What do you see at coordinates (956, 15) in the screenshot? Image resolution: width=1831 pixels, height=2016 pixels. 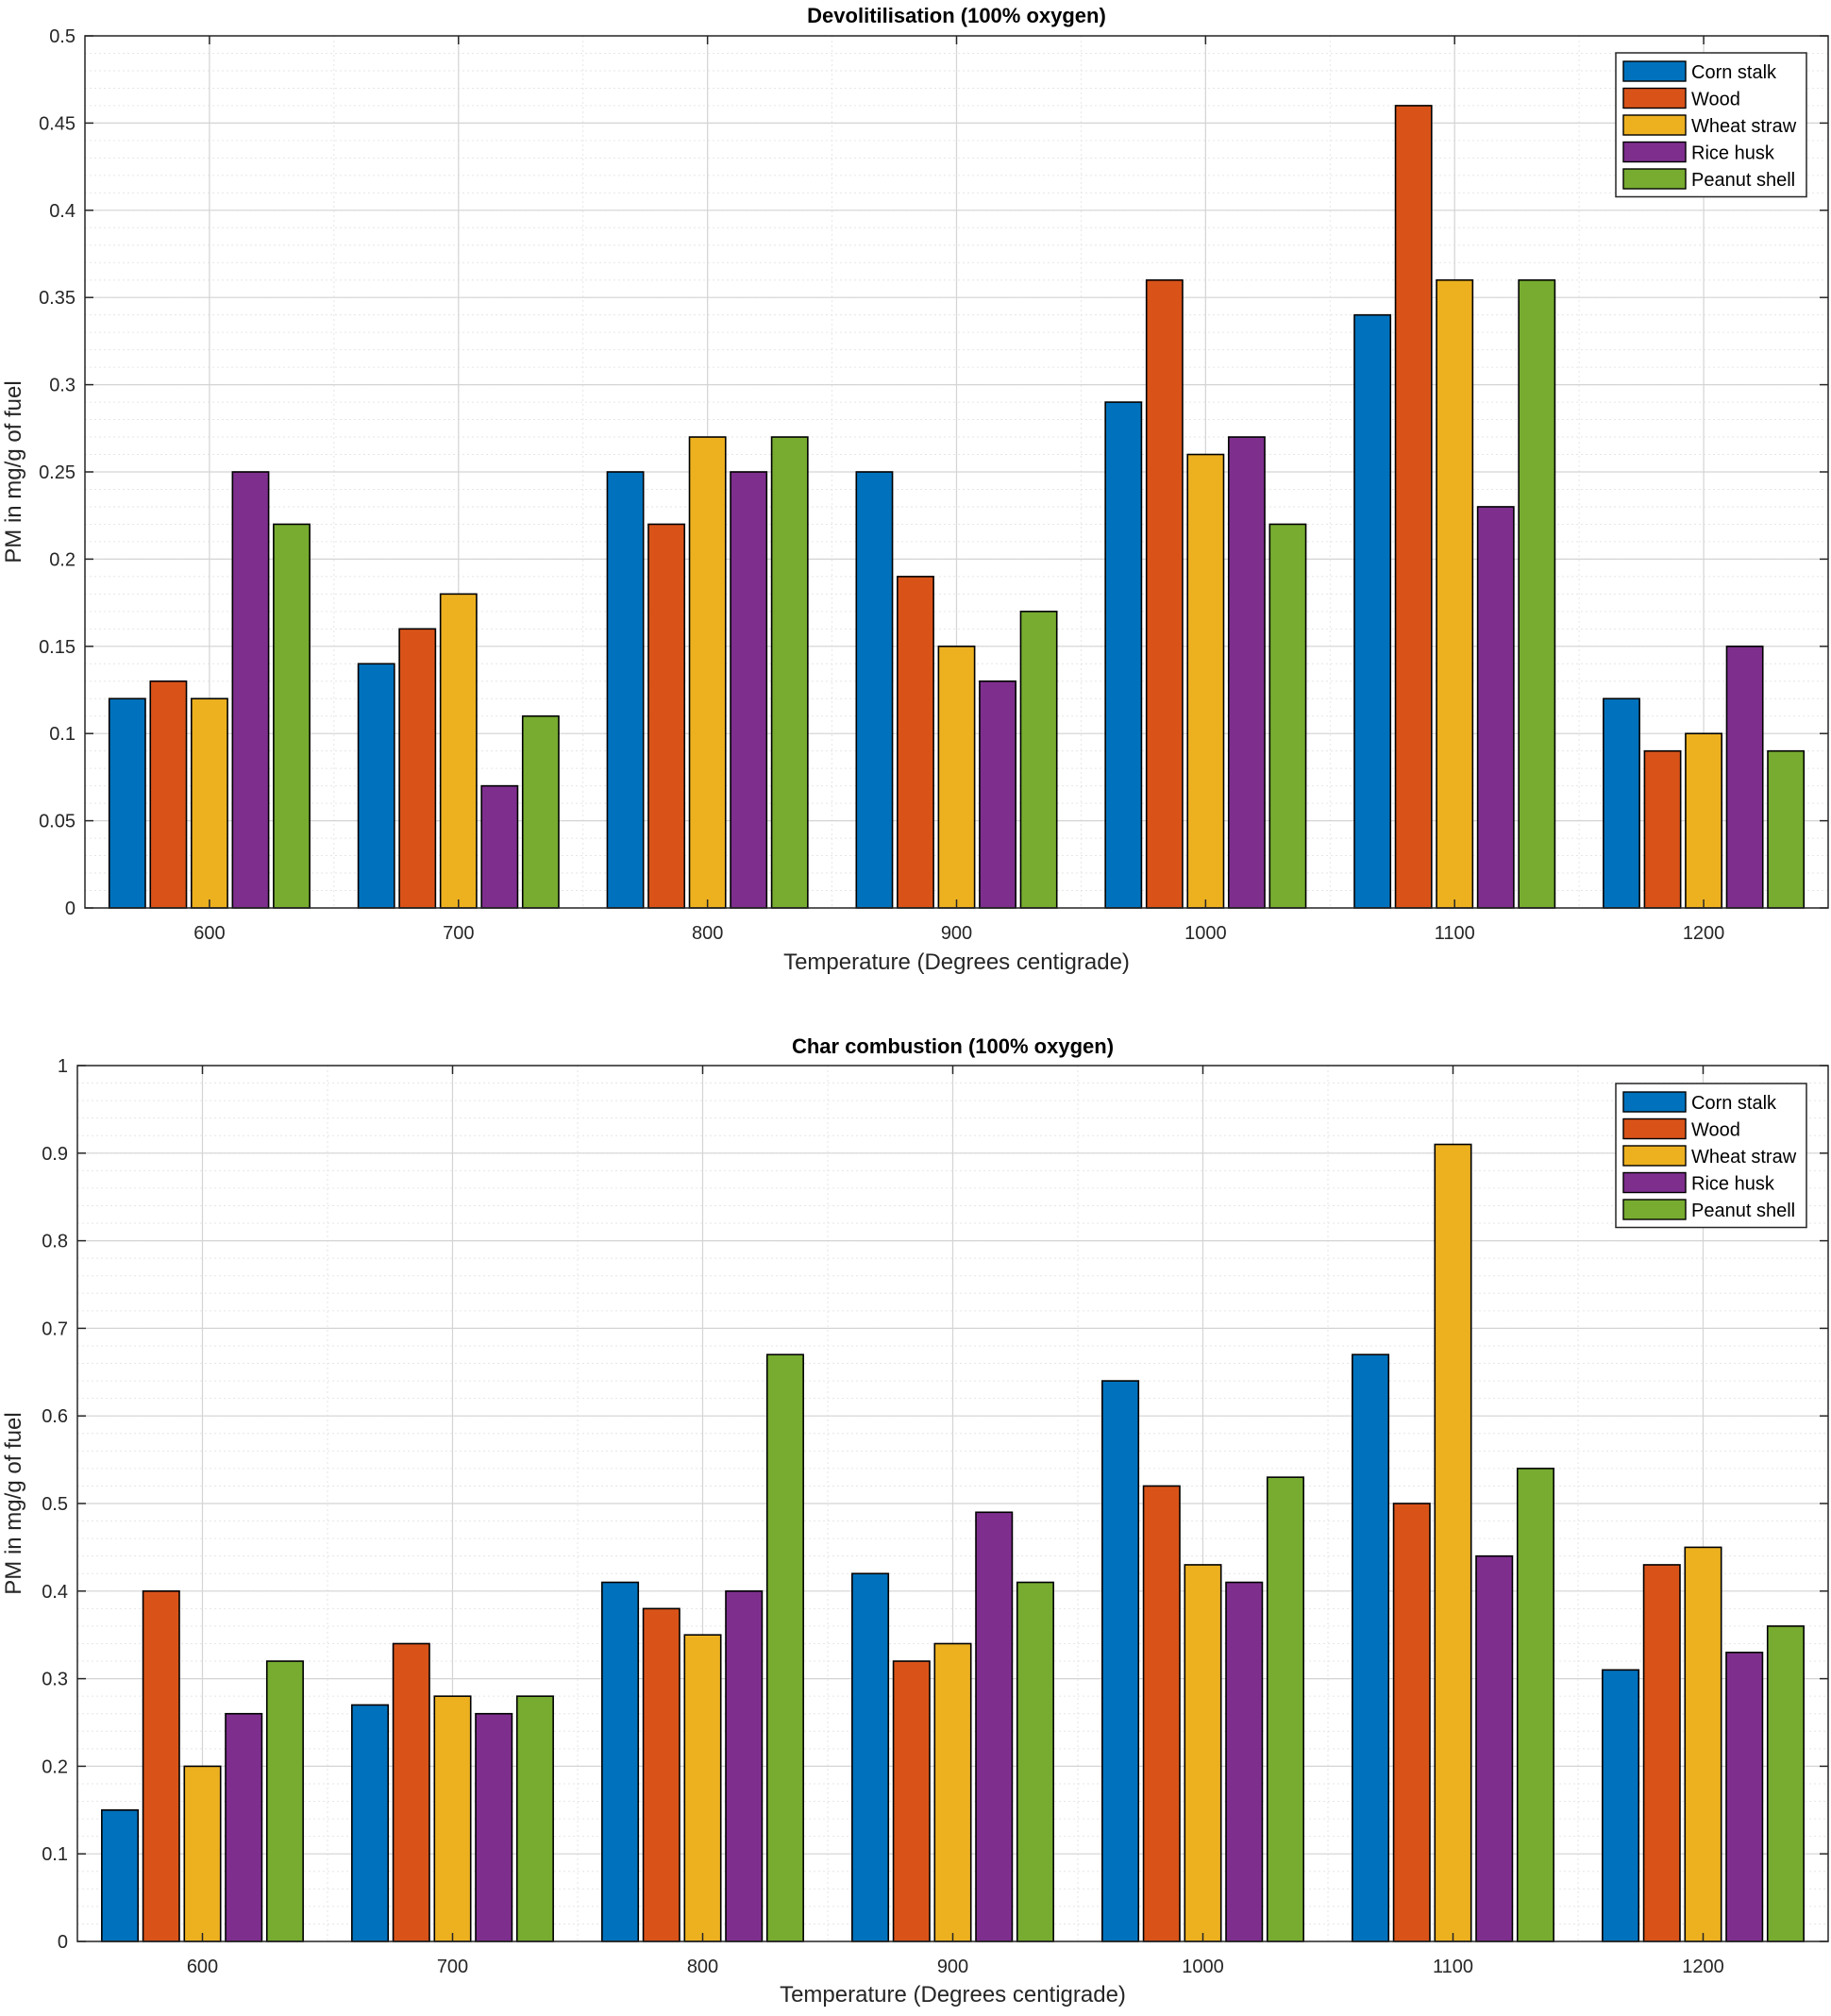 I see `chart-title: Devolitilisation (100% oxygen)` at bounding box center [956, 15].